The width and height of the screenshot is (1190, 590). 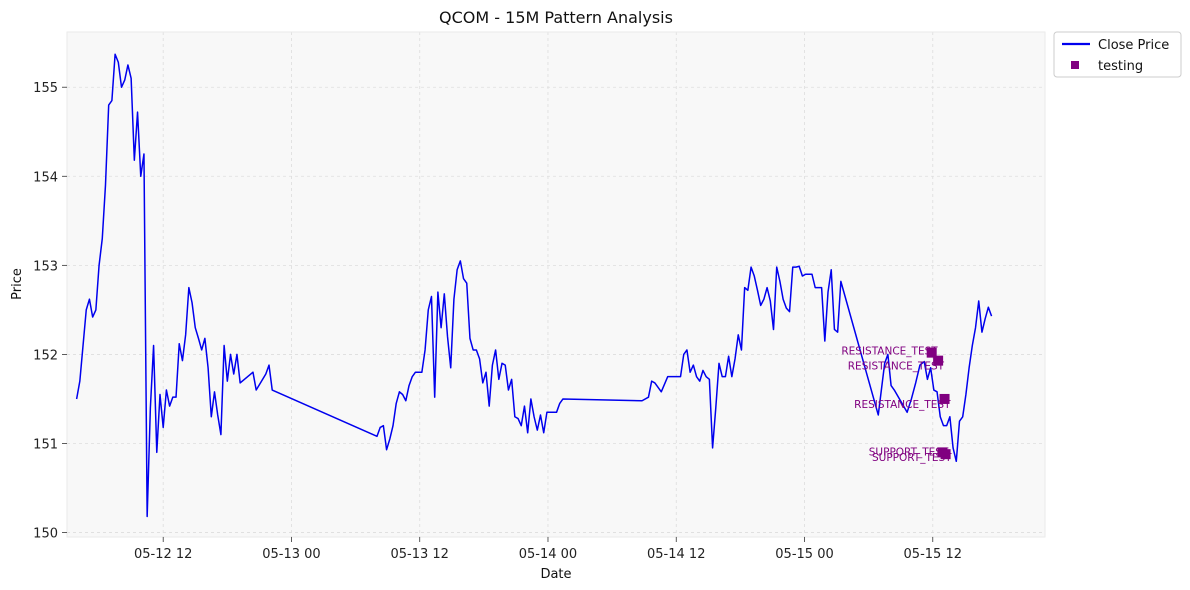 What do you see at coordinates (804, 554) in the screenshot?
I see `x-tick-label: 05-15 00` at bounding box center [804, 554].